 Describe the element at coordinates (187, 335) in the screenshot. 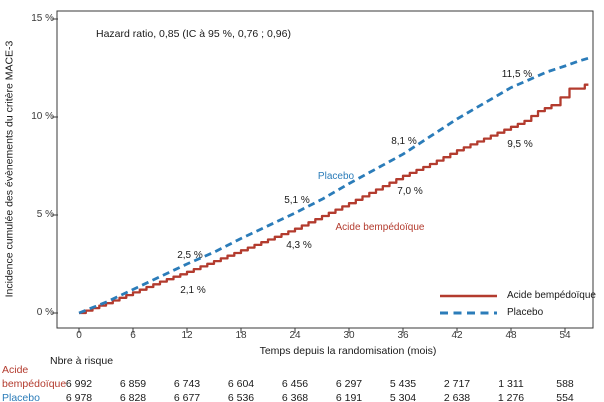

I see `x-tick-label: 12` at that location.